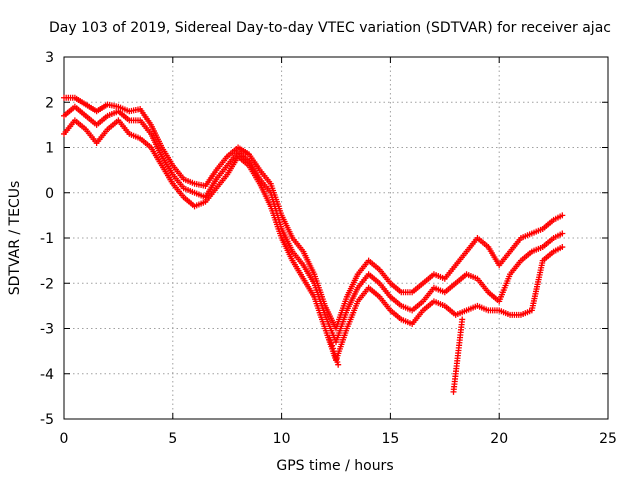 The image size is (640, 480). Describe the element at coordinates (15, 238) in the screenshot. I see `y-axis-label: SDTVAR / TECUs` at that location.